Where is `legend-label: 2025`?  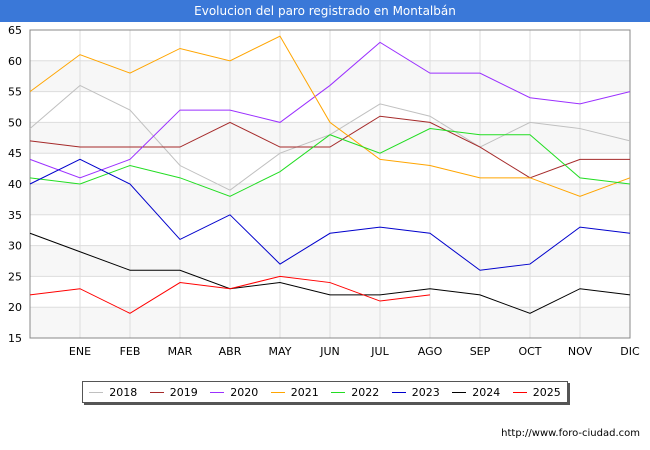
legend-label: 2025 is located at coordinates (546, 392).